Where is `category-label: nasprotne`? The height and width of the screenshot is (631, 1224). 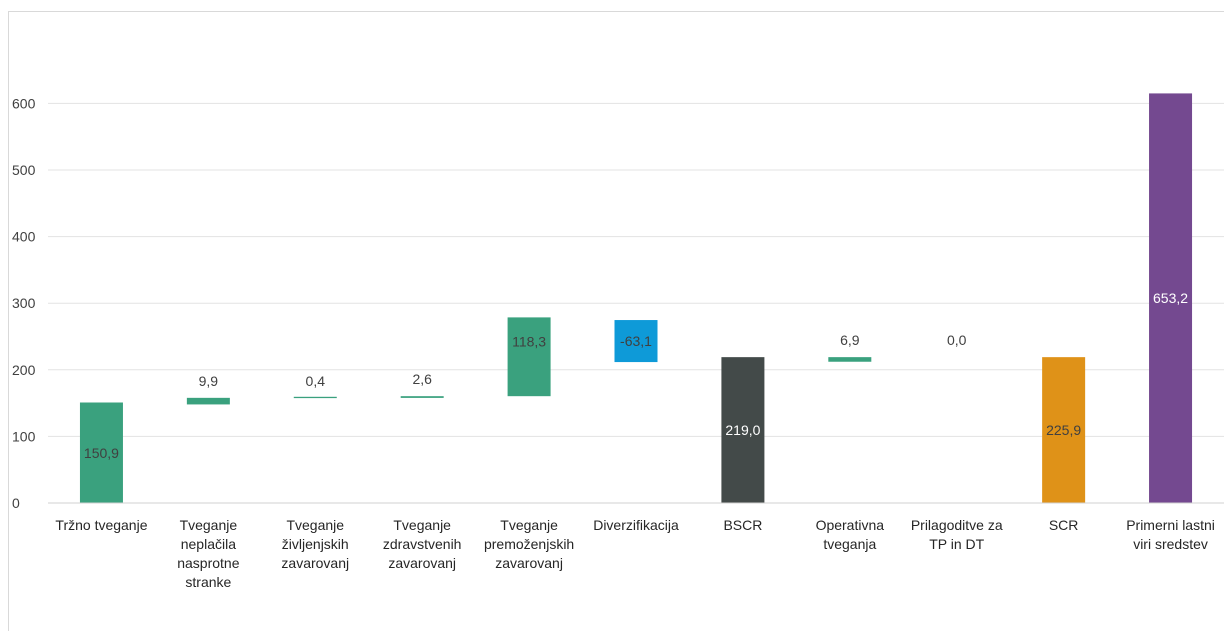
category-label: nasprotne is located at coordinates (208, 563).